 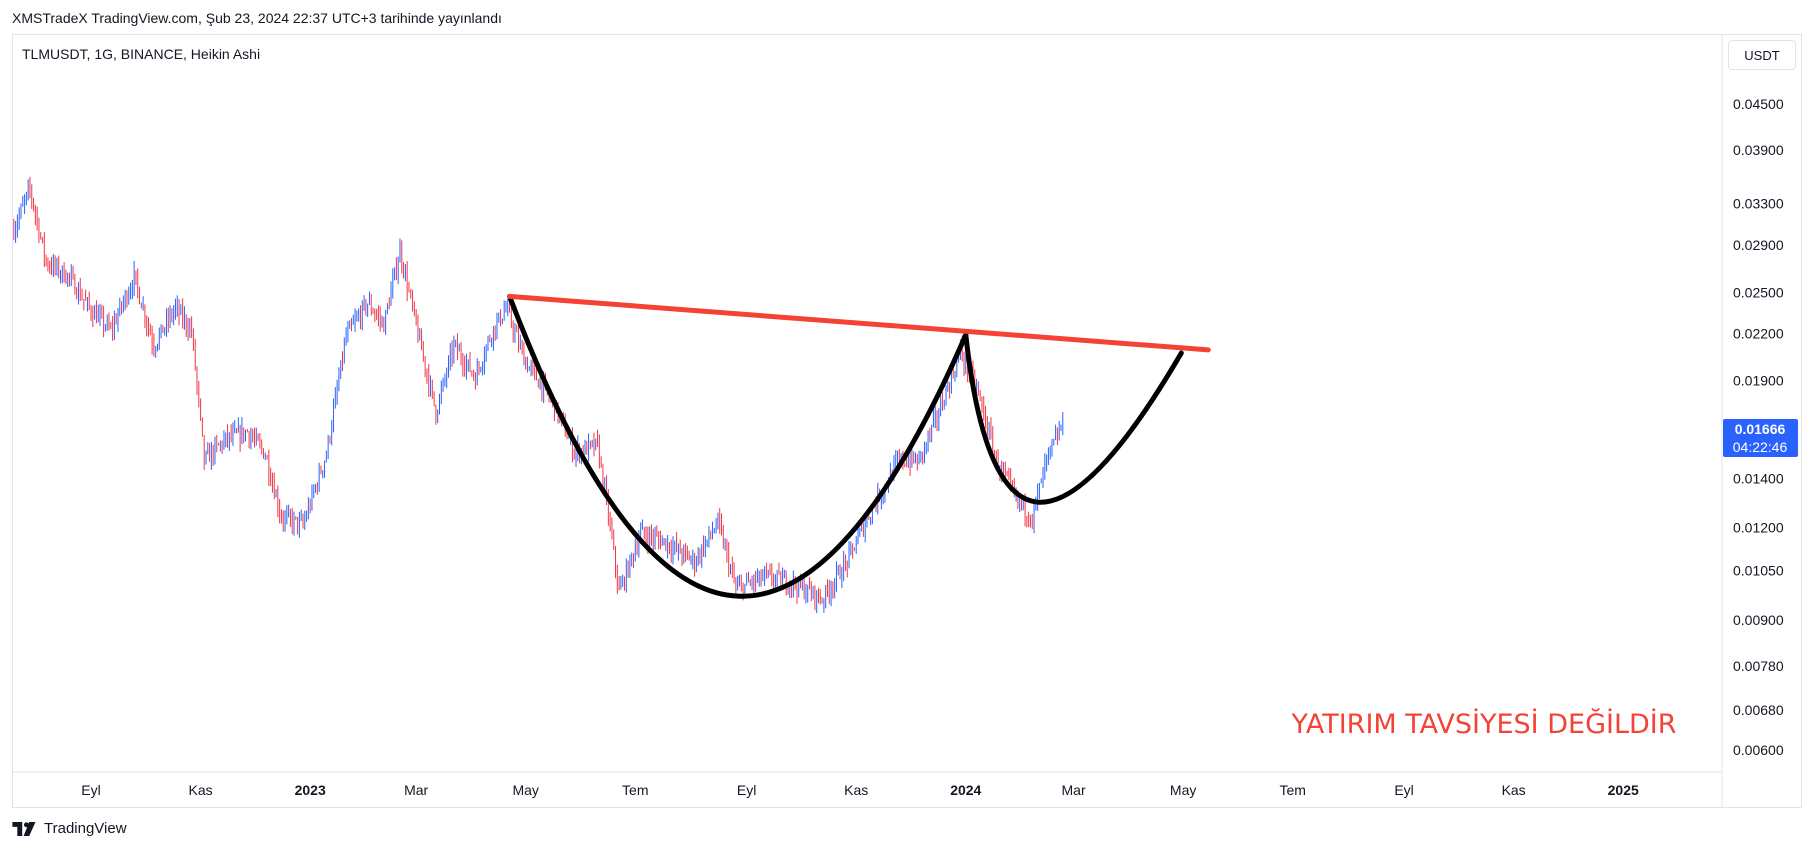 I want to click on drawing-layer, so click(x=859, y=446).